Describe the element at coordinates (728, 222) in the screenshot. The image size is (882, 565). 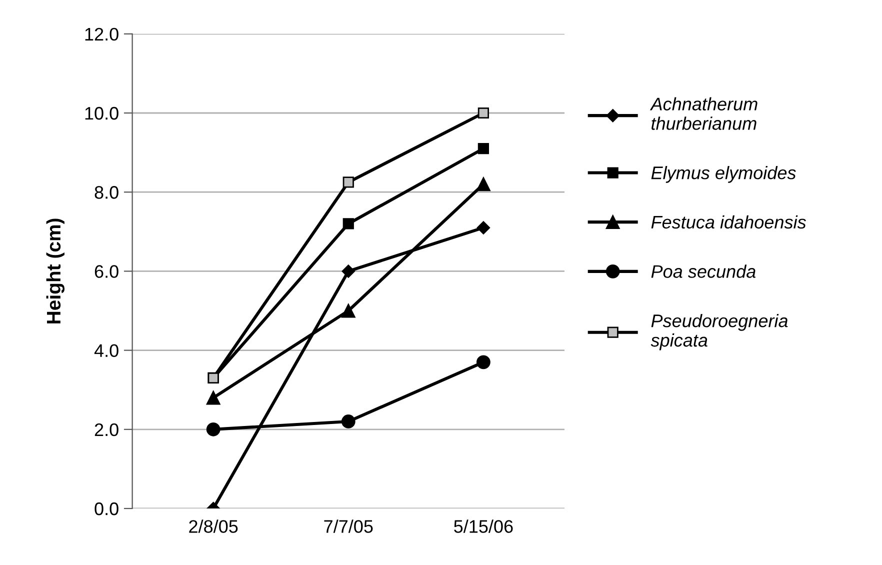
I see `legend-label: Festuca idahoensis` at that location.